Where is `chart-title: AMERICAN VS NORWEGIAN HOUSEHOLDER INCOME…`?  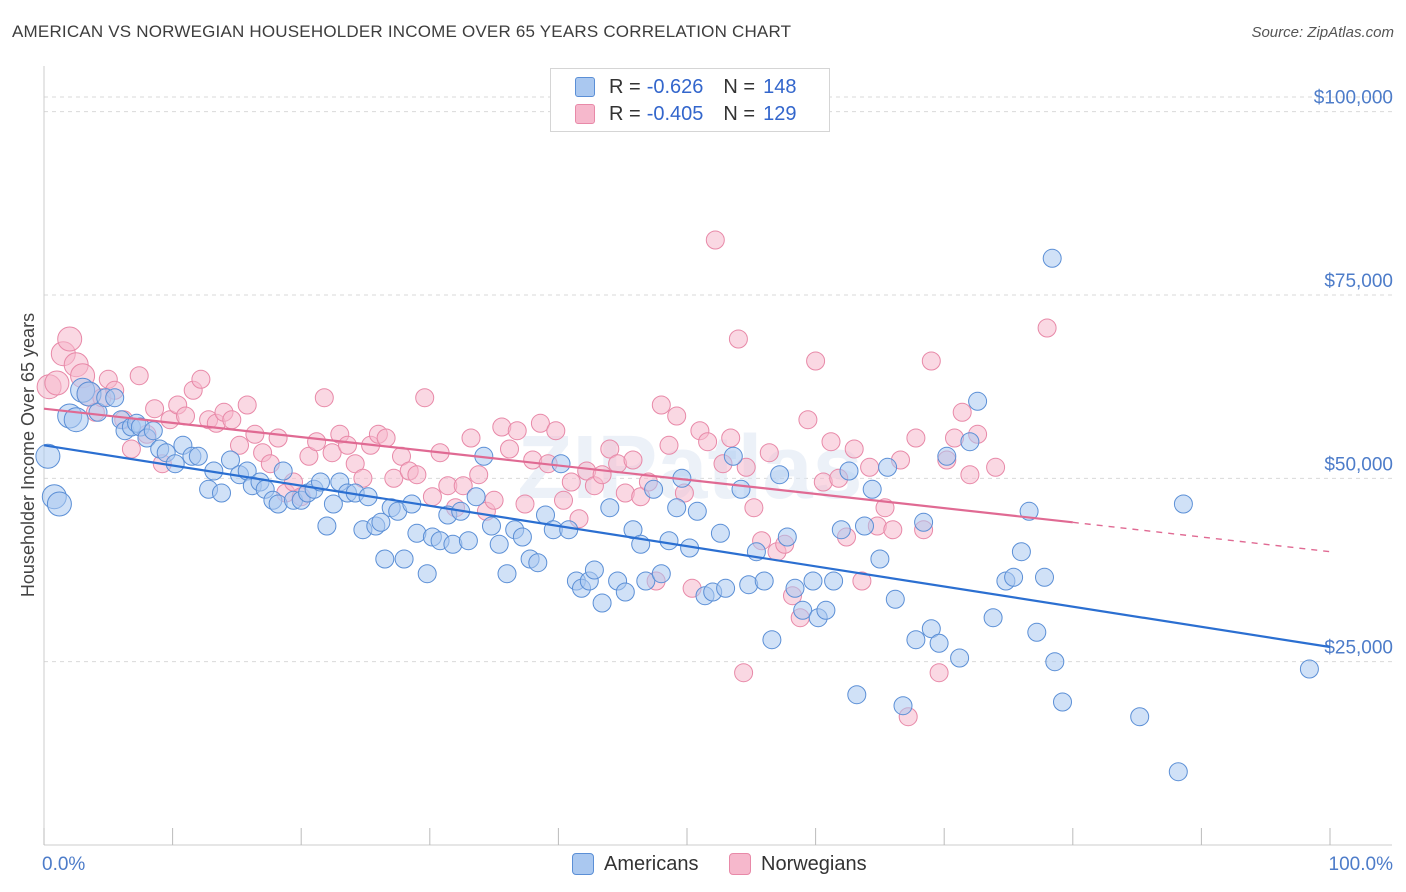
chart-title: AMERICAN VS NORWEGIAN HOUSEHOLDER INCOME… is located at coordinates (402, 31).